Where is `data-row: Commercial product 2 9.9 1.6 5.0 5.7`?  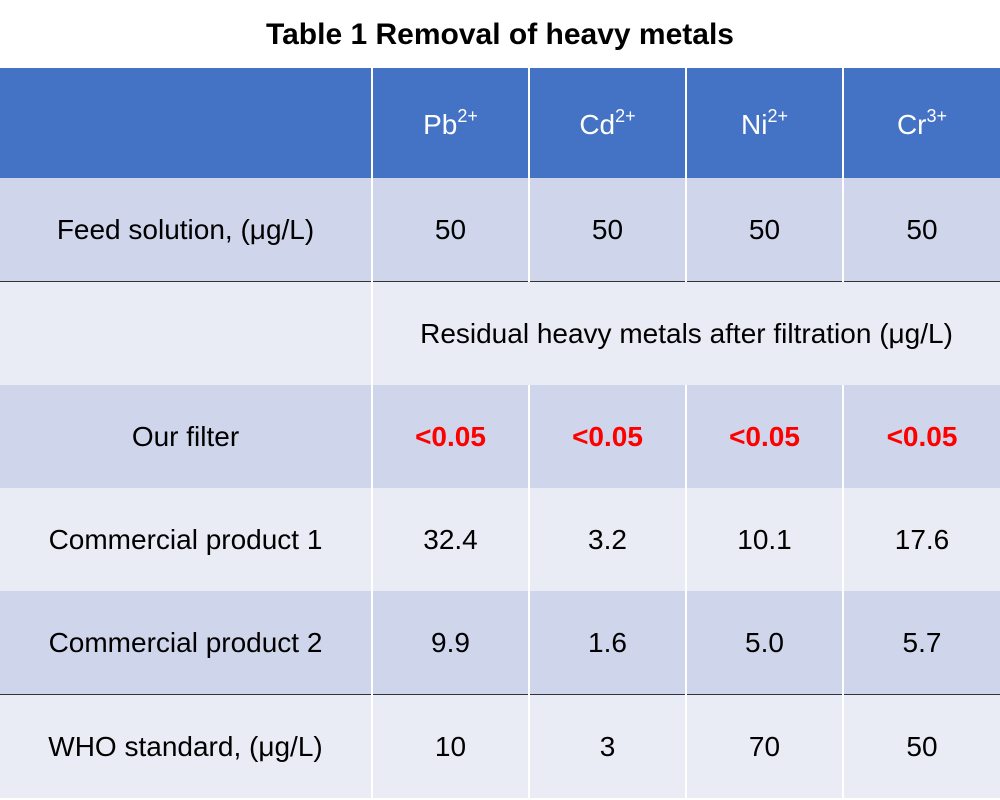 data-row: Commercial product 2 9.9 1.6 5.0 5.7 is located at coordinates (500, 643).